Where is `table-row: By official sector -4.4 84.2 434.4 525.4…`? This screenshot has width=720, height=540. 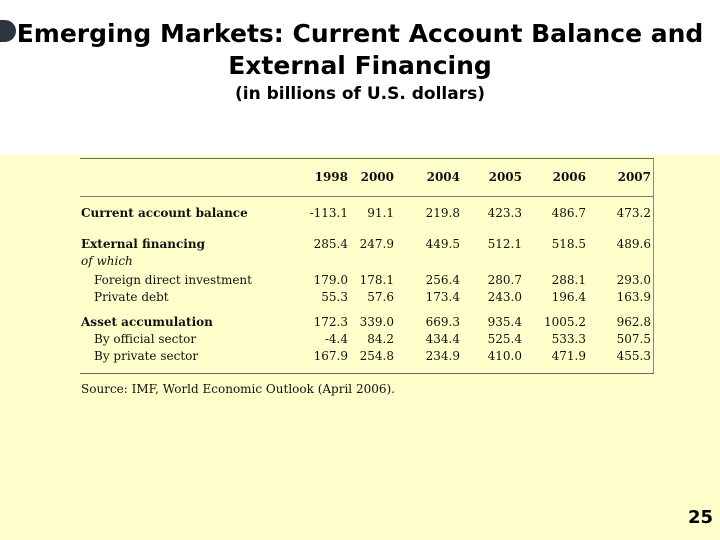 table-row: By official sector -4.4 84.2 434.4 525.4… is located at coordinates (366, 339).